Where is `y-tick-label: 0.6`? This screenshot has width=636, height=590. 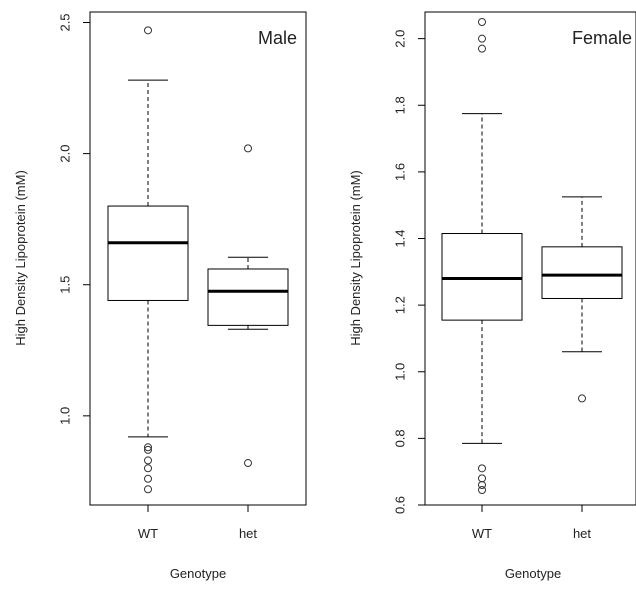 y-tick-label: 0.6 is located at coordinates (399, 505).